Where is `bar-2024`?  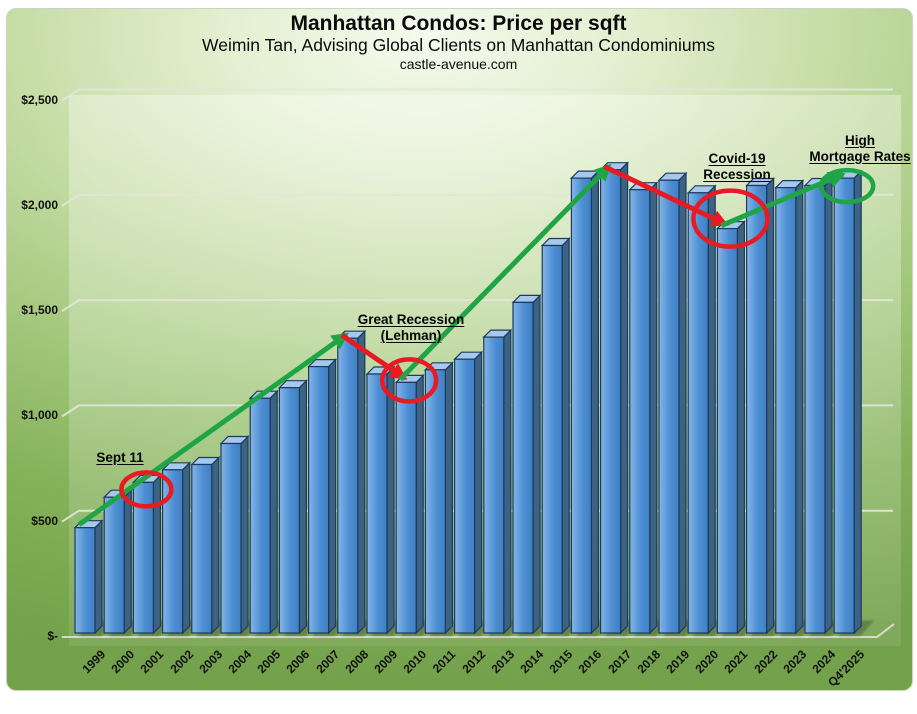 bar-2024 is located at coordinates (818, 406).